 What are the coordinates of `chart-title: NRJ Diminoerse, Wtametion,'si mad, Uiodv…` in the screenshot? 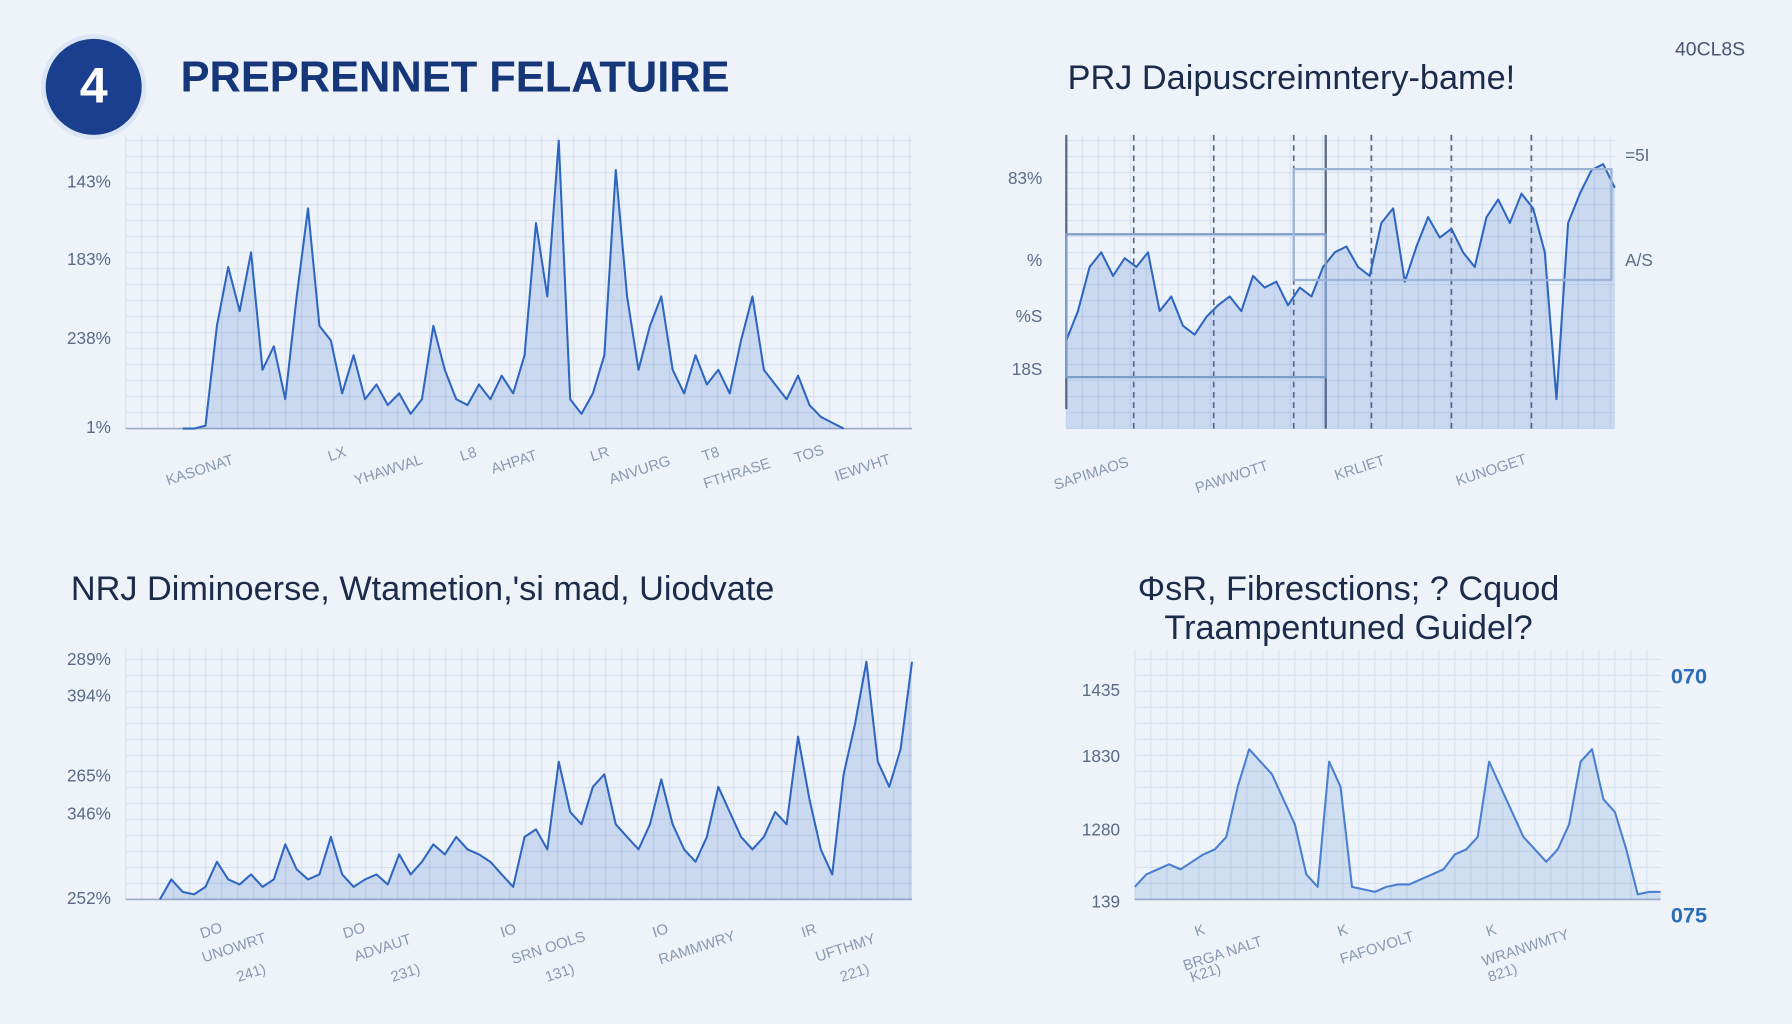 It's located at (422, 589).